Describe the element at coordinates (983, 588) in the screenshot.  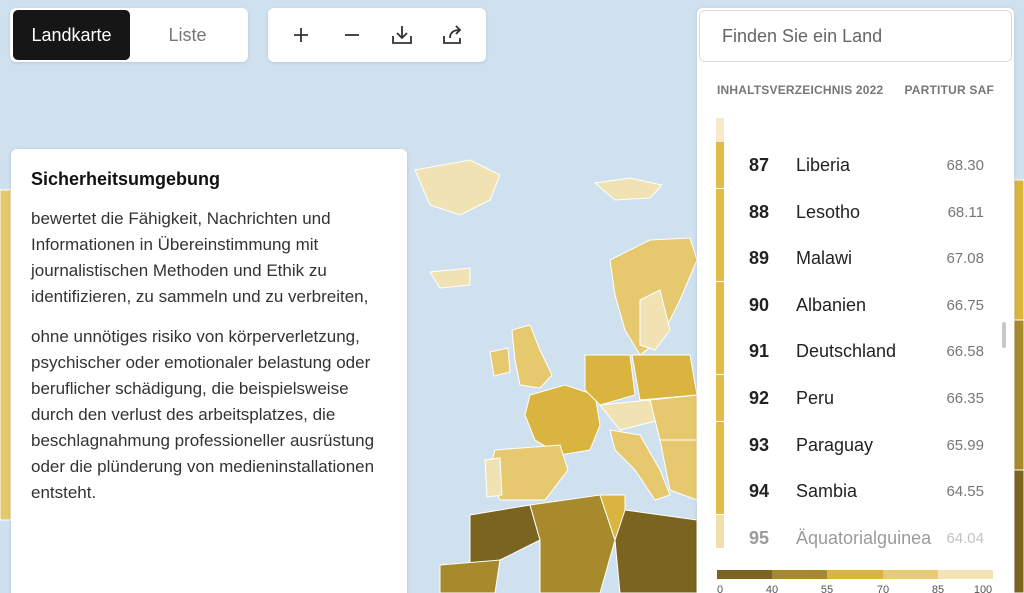
I see `legend-label: 100` at that location.